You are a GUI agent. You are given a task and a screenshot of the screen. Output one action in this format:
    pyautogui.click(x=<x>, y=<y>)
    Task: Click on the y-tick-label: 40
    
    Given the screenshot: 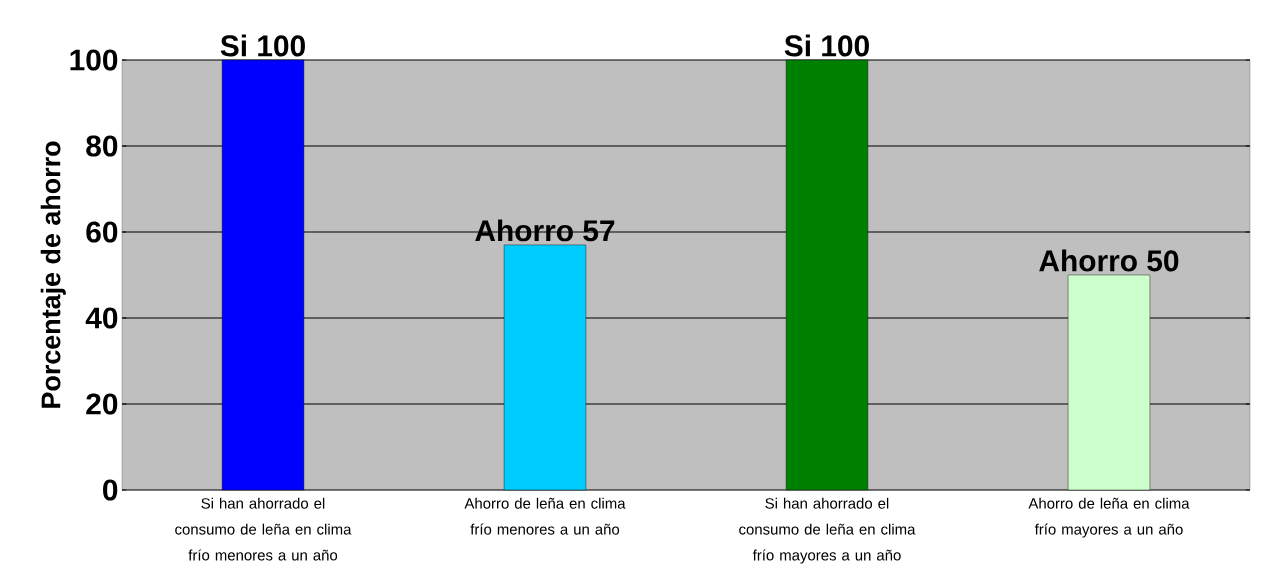 What is the action you would take?
    pyautogui.click(x=101, y=318)
    